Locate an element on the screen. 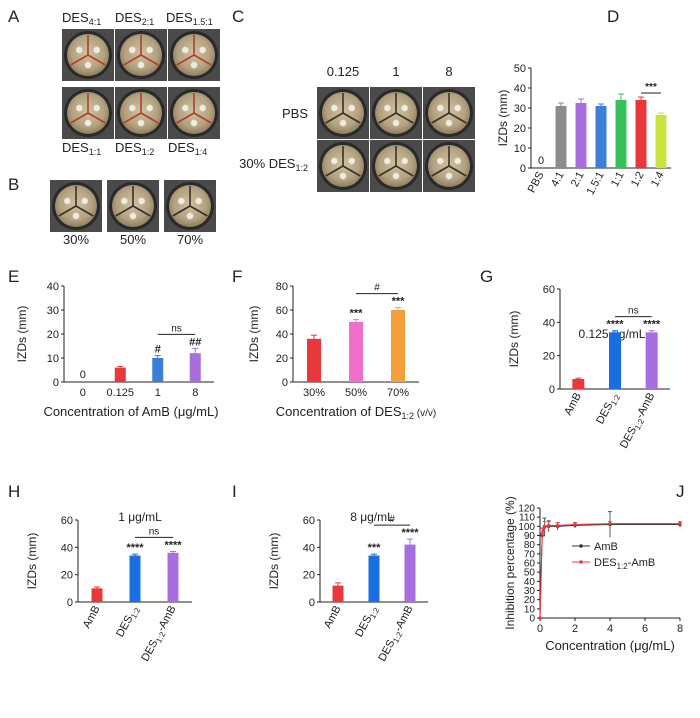  y-tick-label: 120 is located at coordinates (526, 509).